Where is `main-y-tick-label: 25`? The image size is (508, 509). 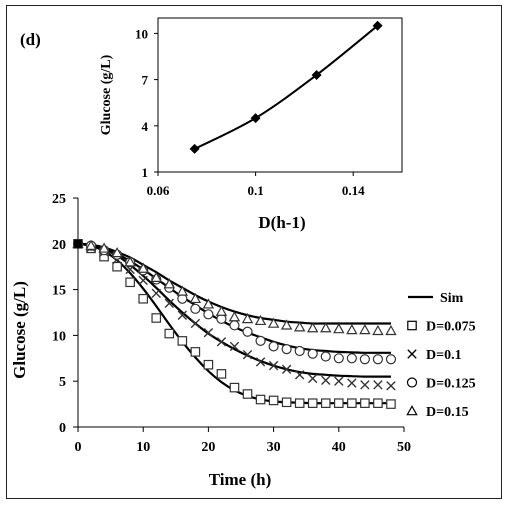
main-y-tick-label: 25 is located at coordinates (59, 199).